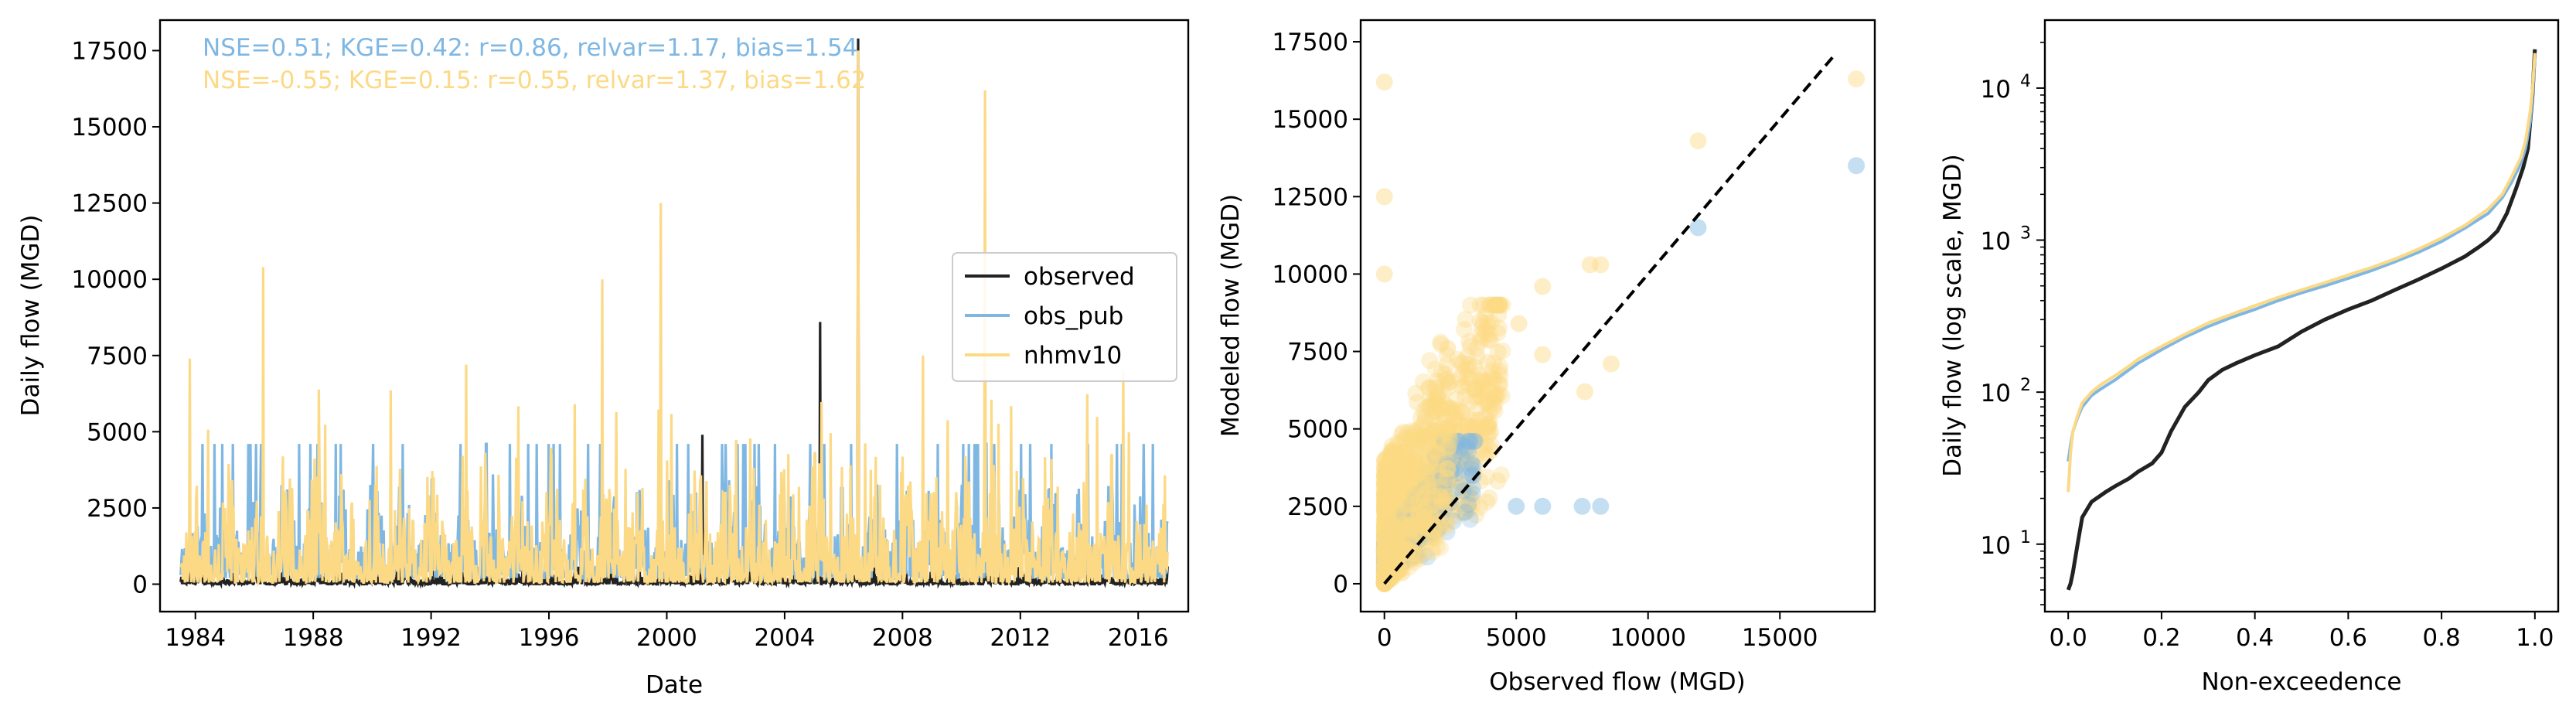 The width and height of the screenshot is (2576, 716). I want to click on scatter-xtick-label: 0, so click(1384, 638).